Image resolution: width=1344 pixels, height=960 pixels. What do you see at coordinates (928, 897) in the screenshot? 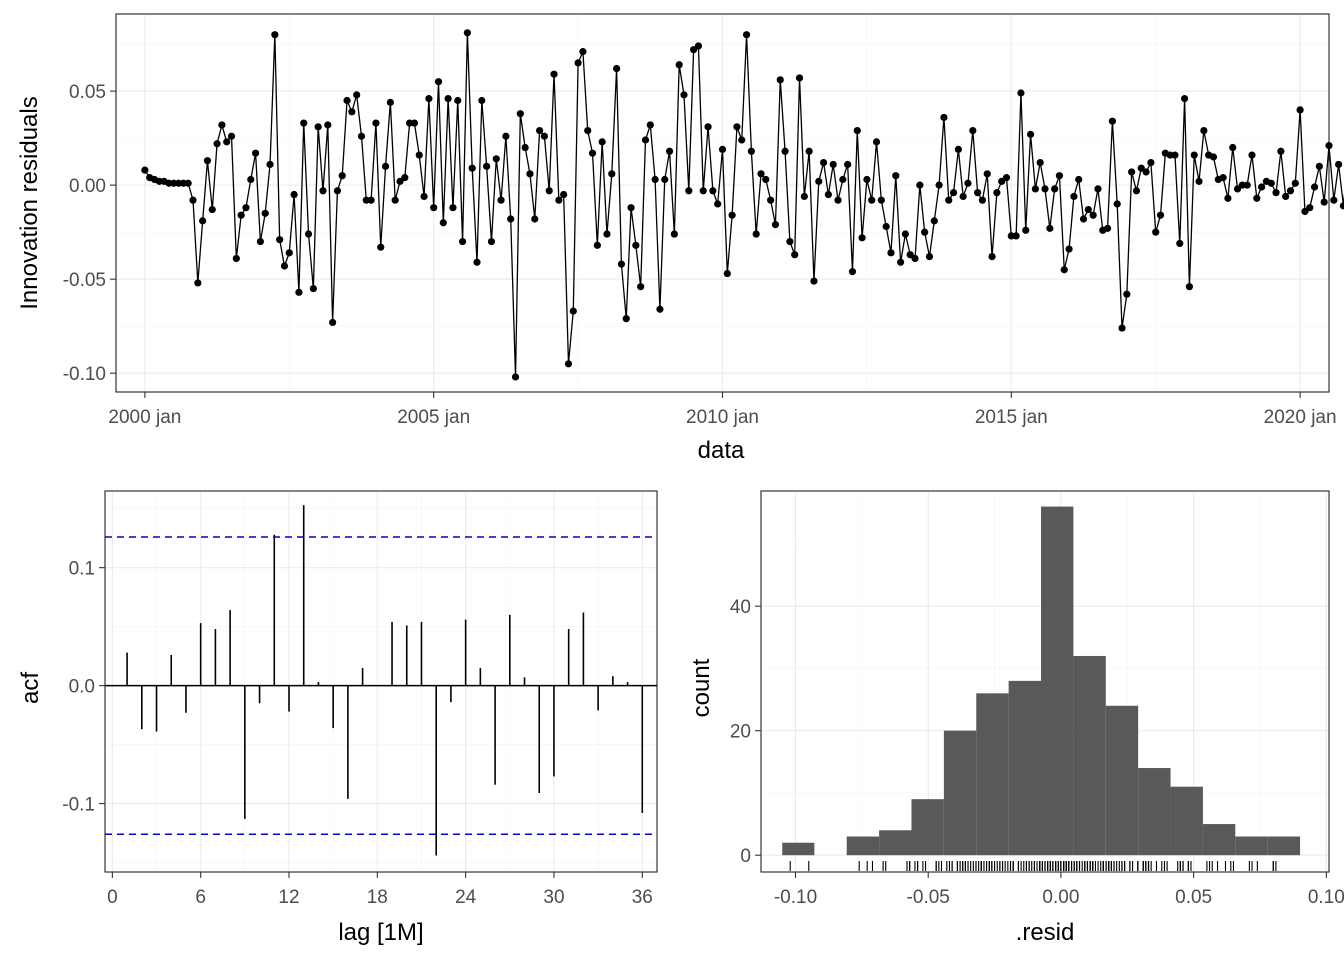
I see `histogram-x-tick-label: -0.05` at bounding box center [928, 897].